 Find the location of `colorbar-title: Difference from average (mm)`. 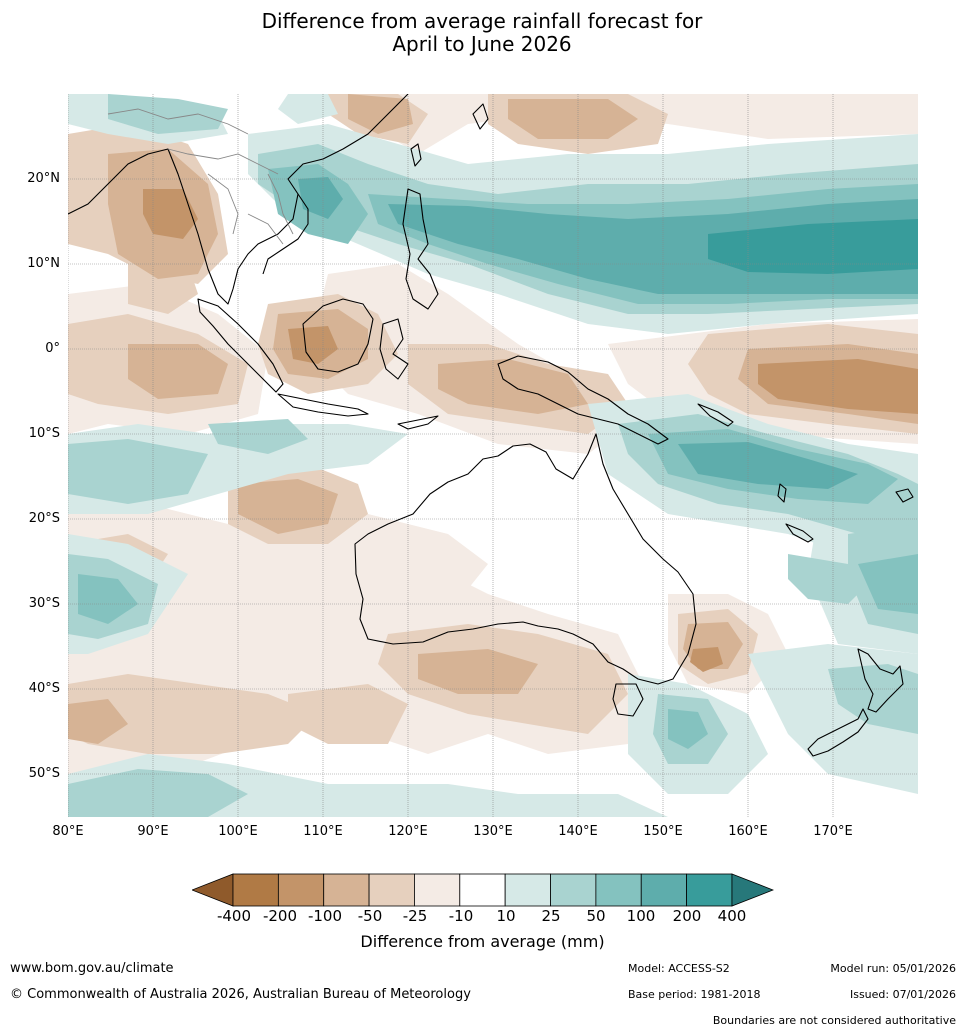

colorbar-title: Difference from average (mm) is located at coordinates (482, 941).